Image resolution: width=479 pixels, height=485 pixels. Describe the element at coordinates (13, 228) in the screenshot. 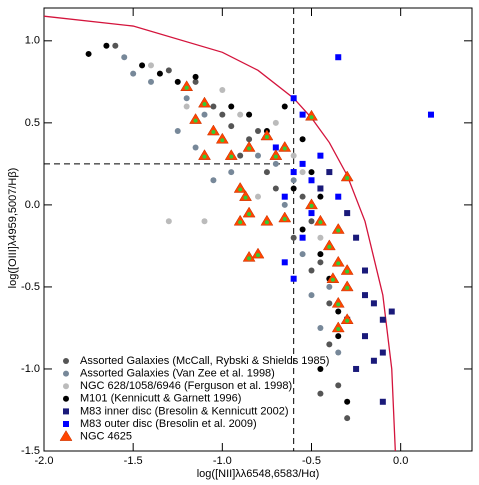

I see `y-axis-label: log([OIII]λ4959,5007/Hβ)` at that location.